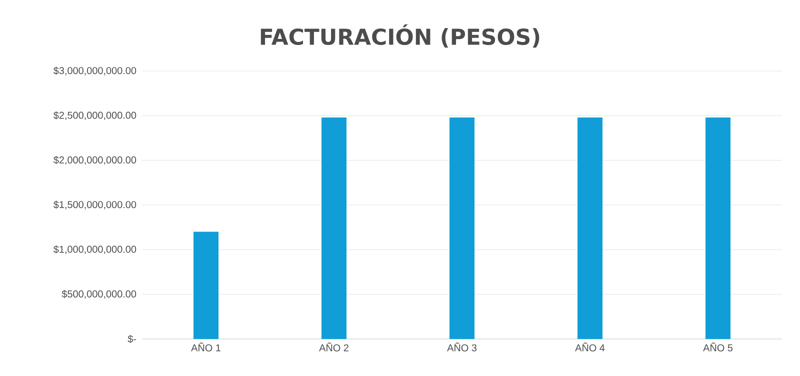 The image size is (800, 376). What do you see at coordinates (94, 249) in the screenshot?
I see `y-tick-label: $1,000,000,000.00` at bounding box center [94, 249].